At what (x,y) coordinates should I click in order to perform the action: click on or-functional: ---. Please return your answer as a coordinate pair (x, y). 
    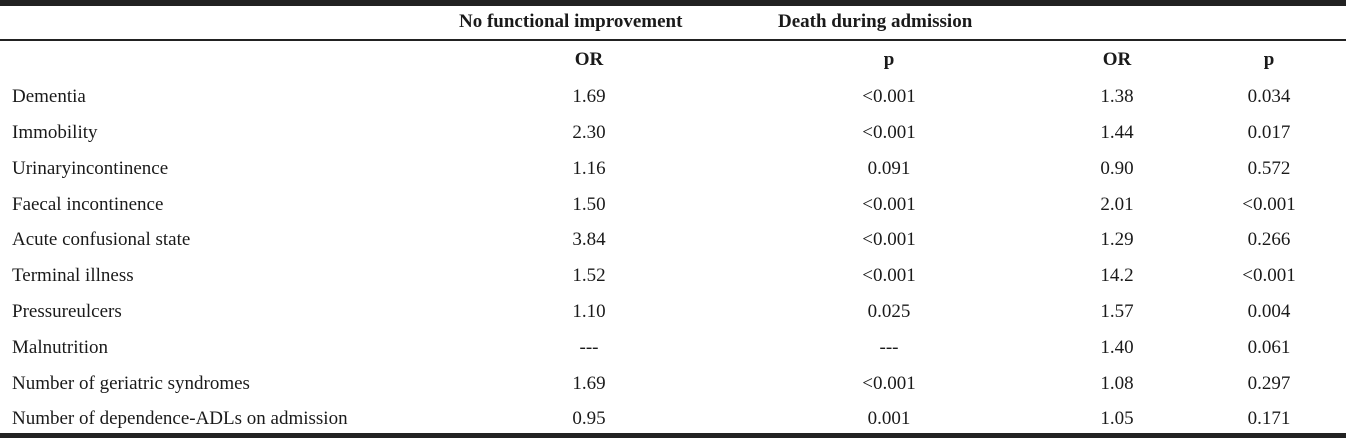
    Looking at the image, I should click on (589, 347).